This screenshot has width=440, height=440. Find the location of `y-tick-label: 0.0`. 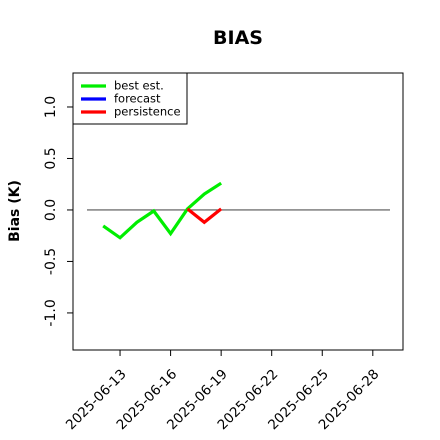

y-tick-label: 0.0 is located at coordinates (51, 210).